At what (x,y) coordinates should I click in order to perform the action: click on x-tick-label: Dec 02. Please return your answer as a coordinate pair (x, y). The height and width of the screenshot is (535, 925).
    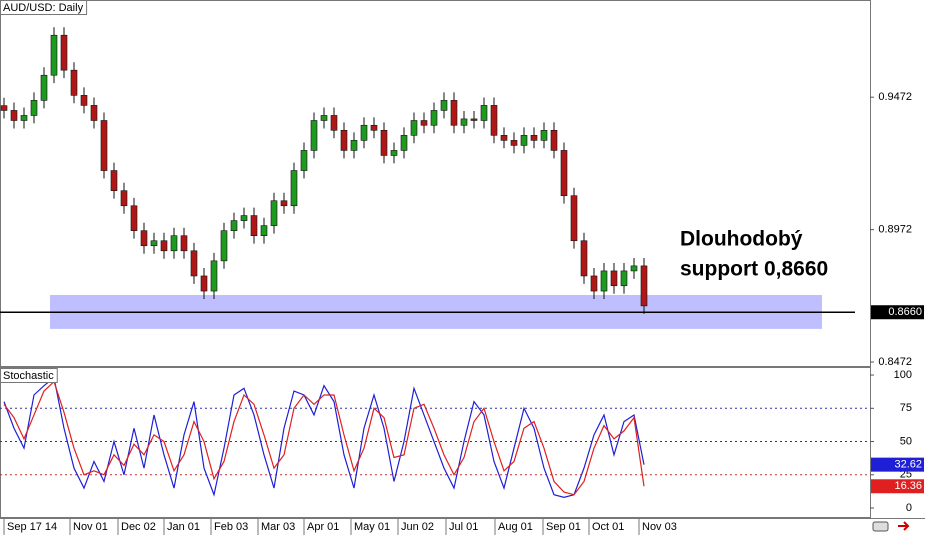
    Looking at the image, I should click on (138, 527).